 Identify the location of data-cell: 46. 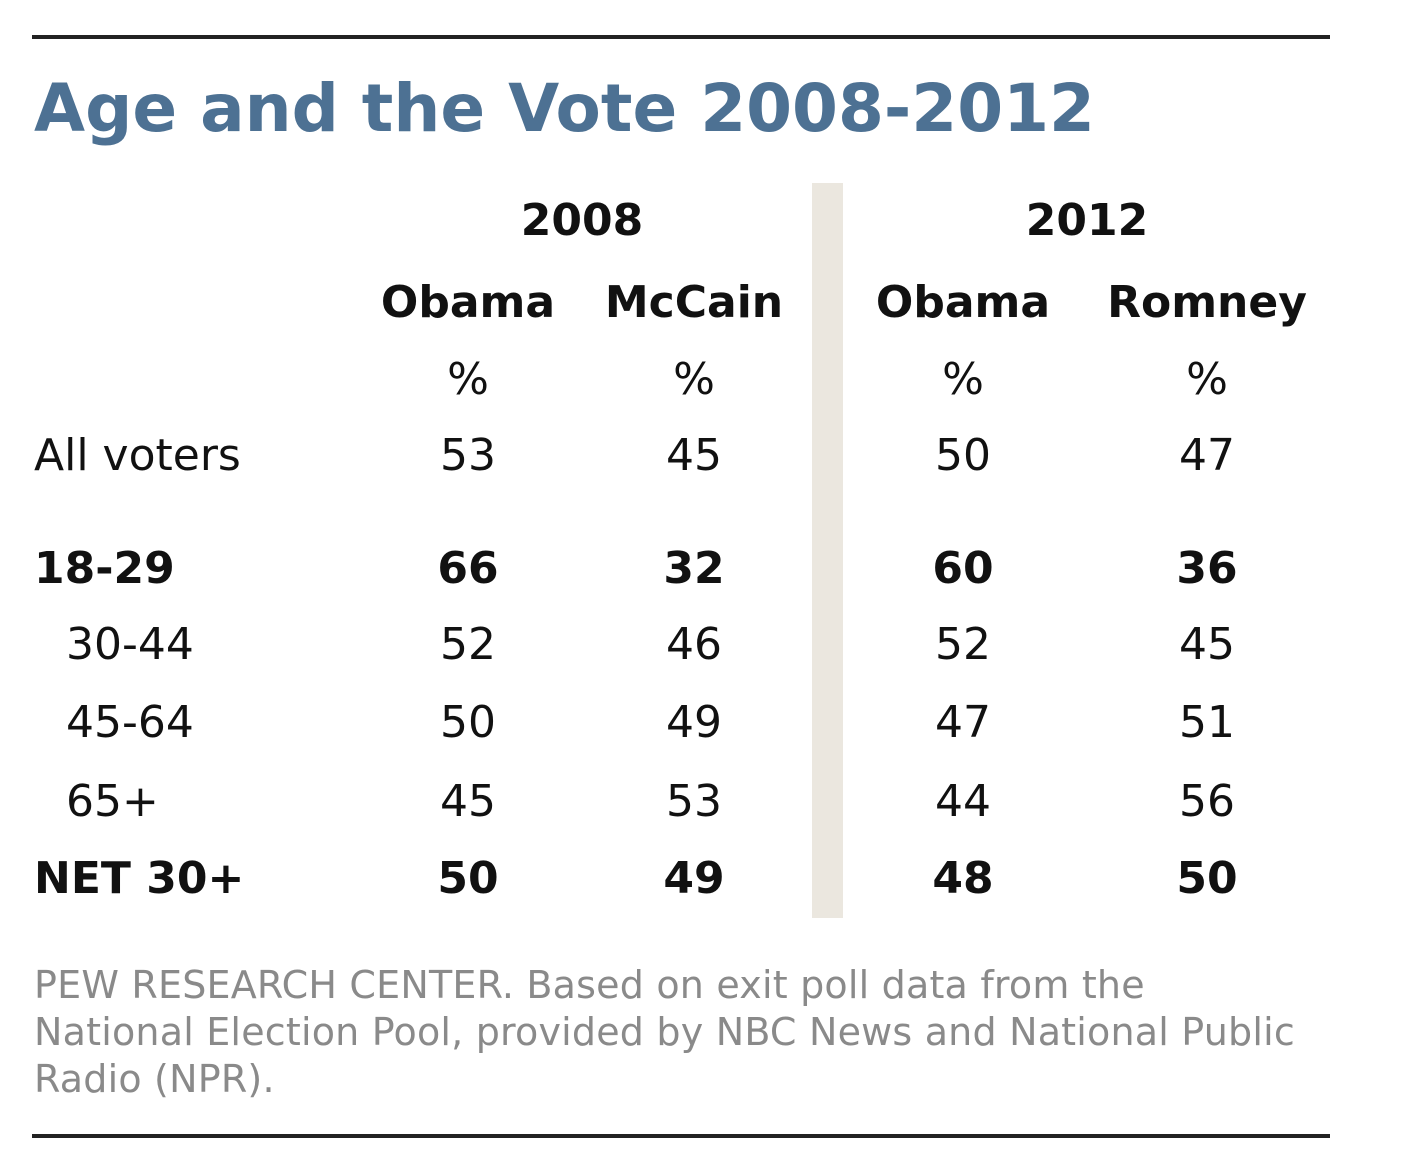
(694, 644).